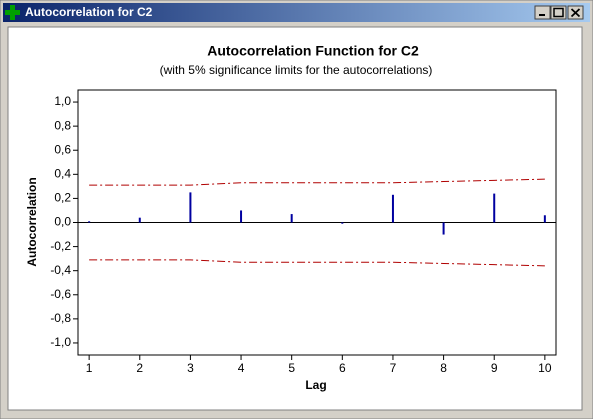 This screenshot has width=593, height=419. Describe the element at coordinates (60, 246) in the screenshot. I see `y-tick-label: -0,2` at that location.